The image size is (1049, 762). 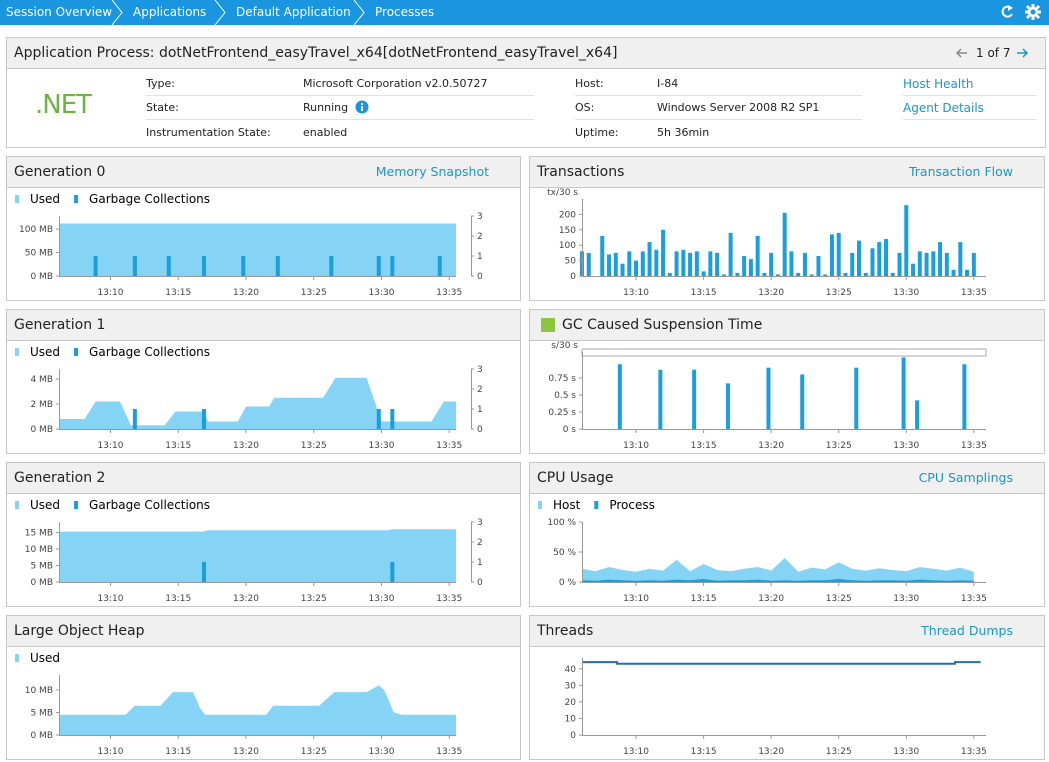 I want to click on y-tick-label: 0.25 s, so click(x=562, y=413).